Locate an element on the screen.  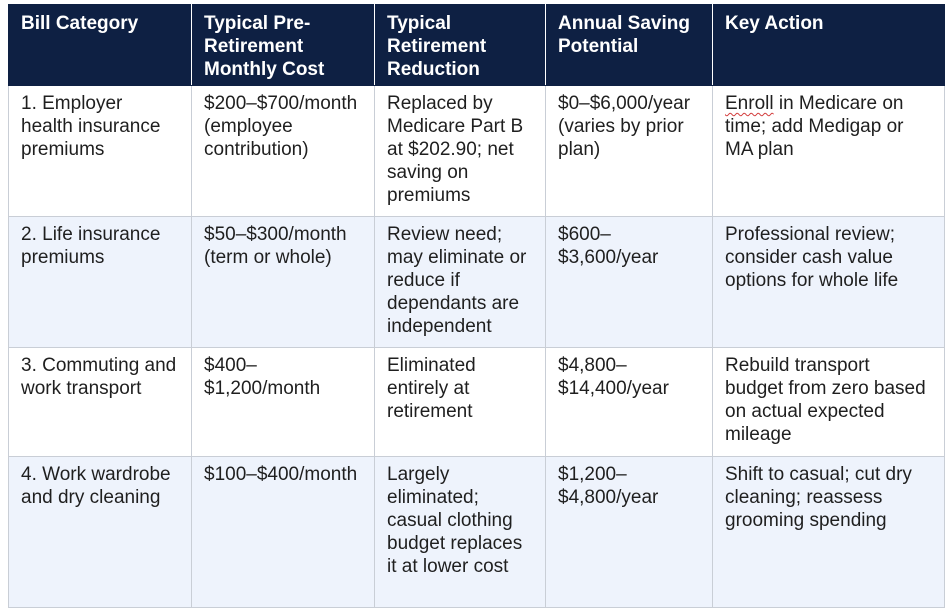
cell-annual-saving: $4,800–$14,400/year is located at coordinates (629, 402).